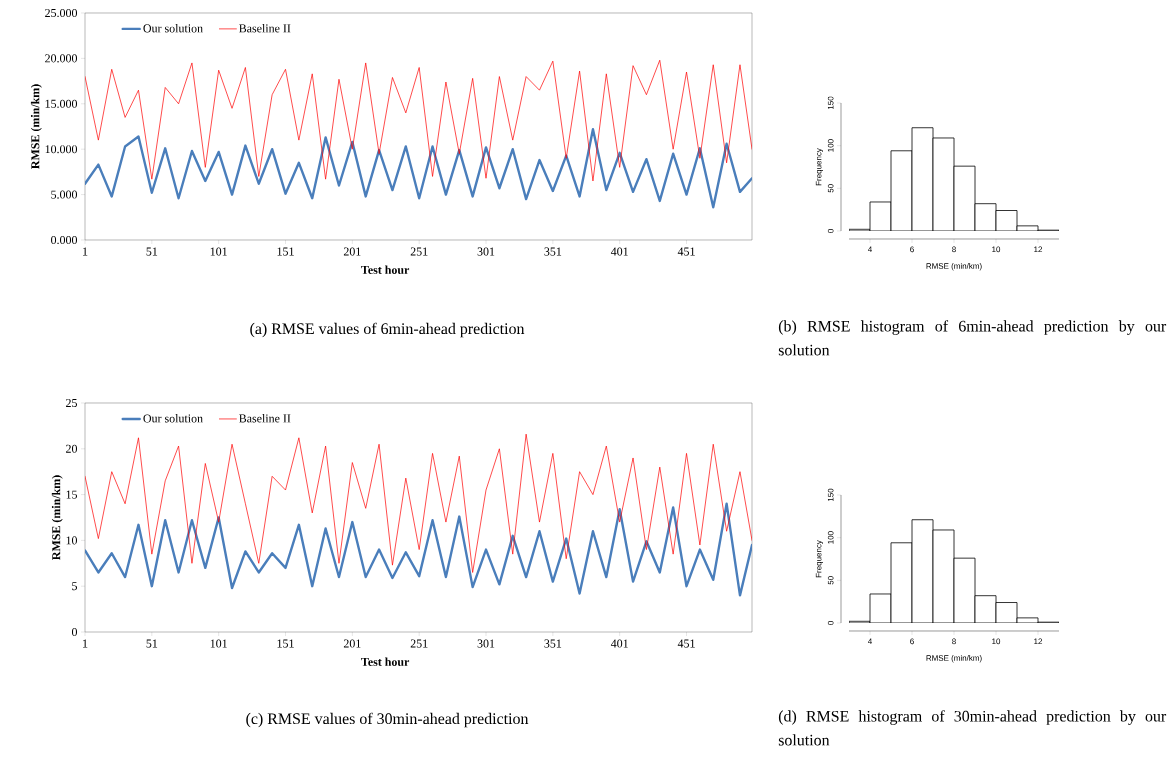 The width and height of the screenshot is (1169, 768). Describe the element at coordinates (972, 728) in the screenshot. I see `text: (d) RMSE histogram of 30min-ahead prediction by our solution` at that location.